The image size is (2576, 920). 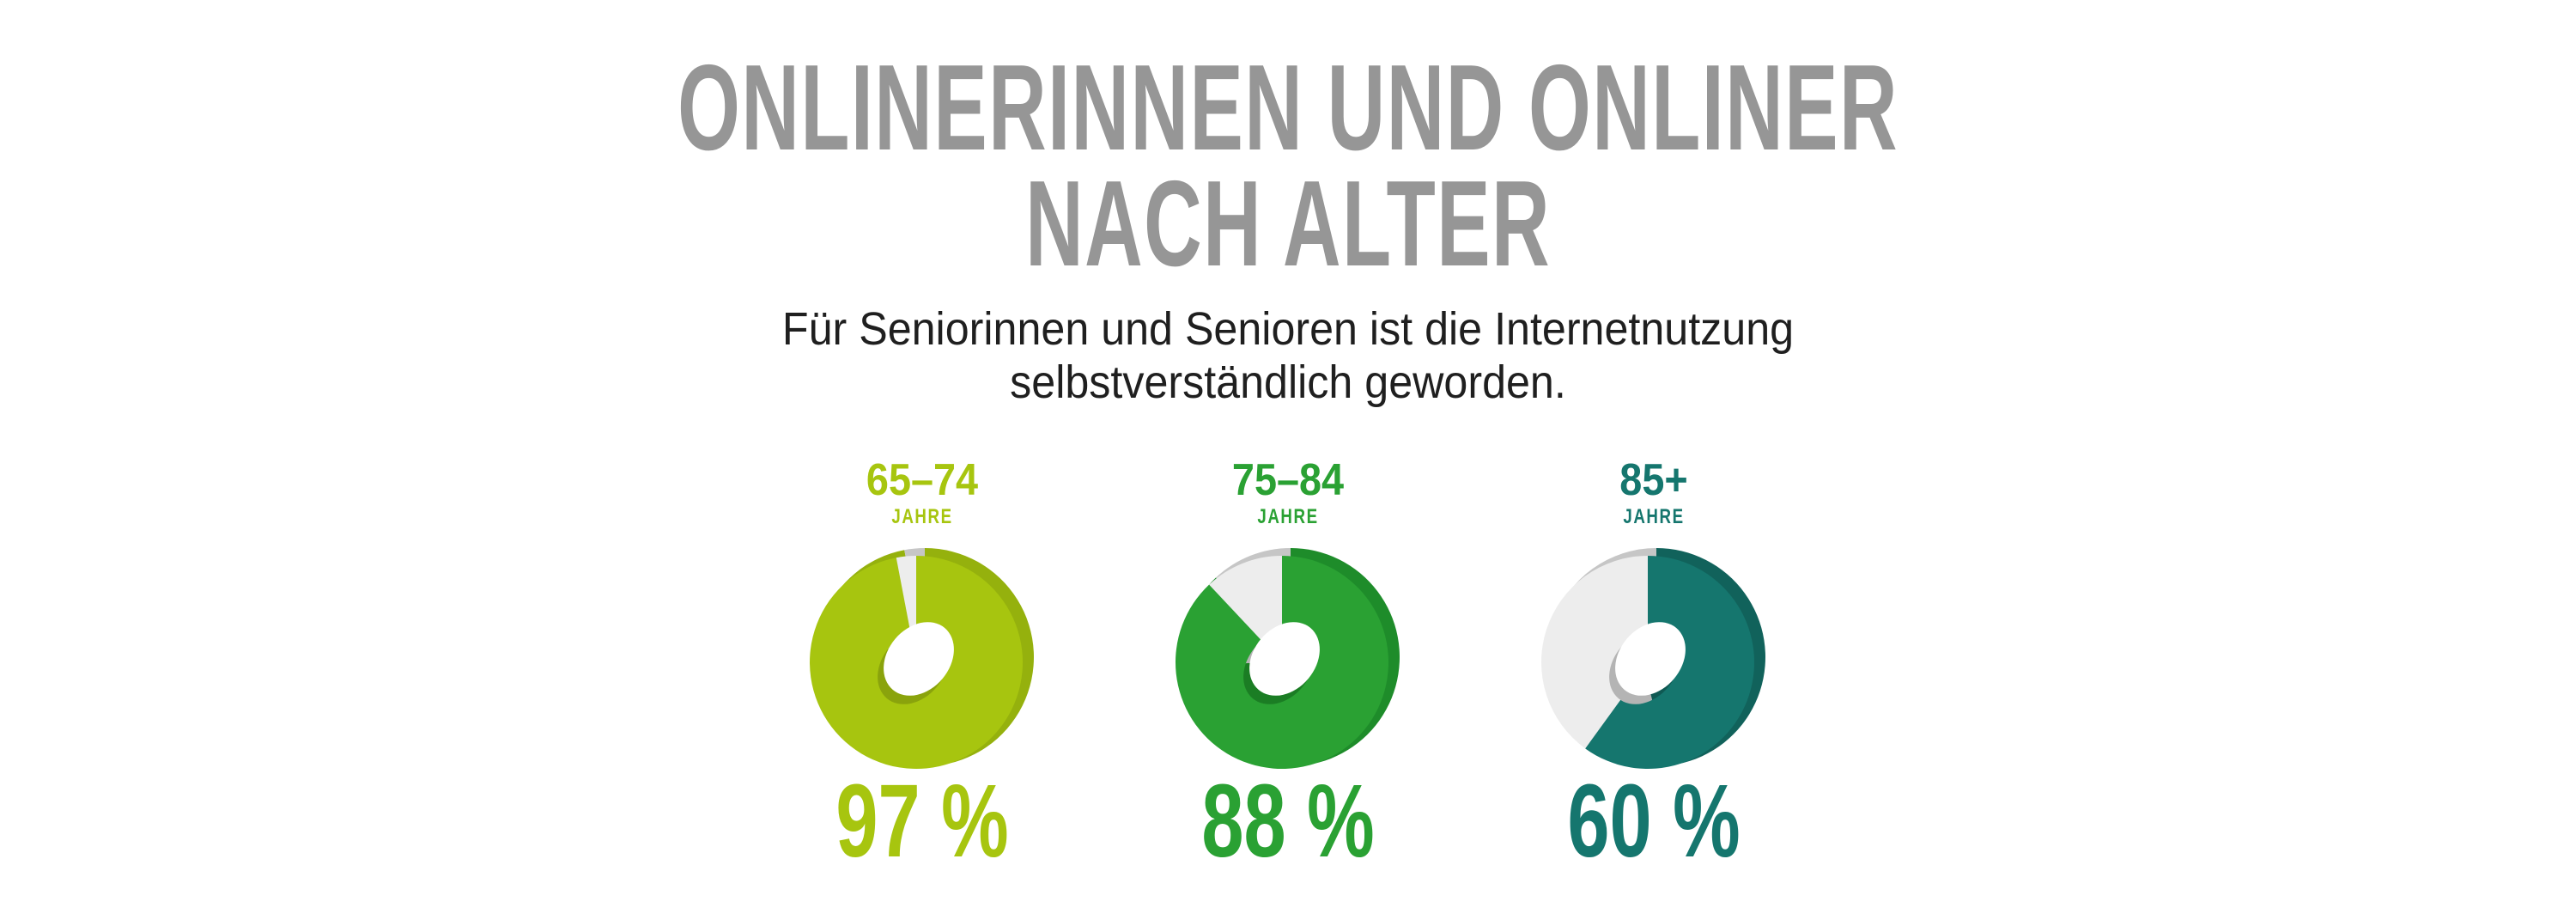 I want to click on chart-column-85plus: 85+ JAHRE 60 %, so click(x=1654, y=667).